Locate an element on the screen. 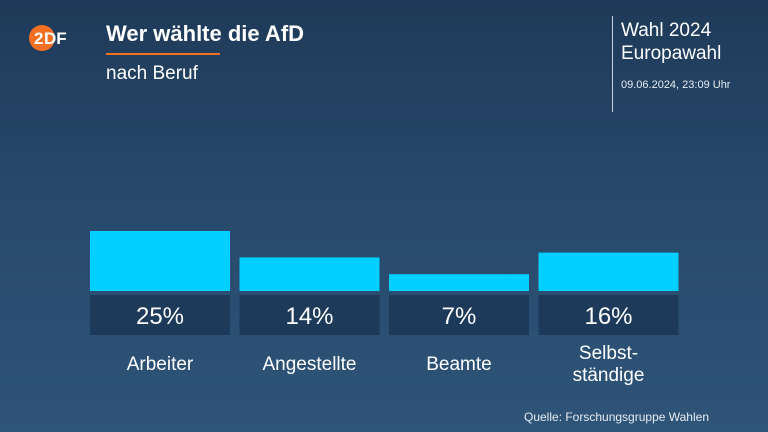  value-label-0: 25% is located at coordinates (160, 316).